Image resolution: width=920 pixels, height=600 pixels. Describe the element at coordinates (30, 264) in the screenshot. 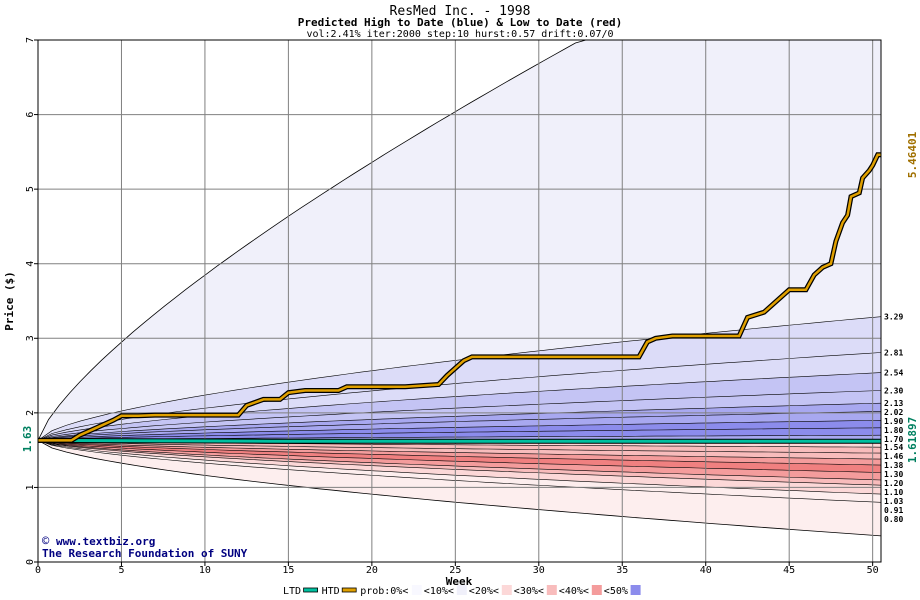

I see `y-tick-label: 4` at that location.